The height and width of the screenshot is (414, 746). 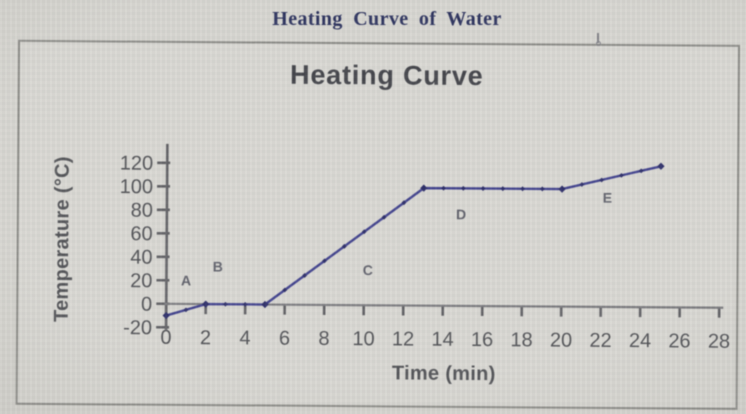 What do you see at coordinates (284, 339) in the screenshot?
I see `x-tick-label: 6` at bounding box center [284, 339].